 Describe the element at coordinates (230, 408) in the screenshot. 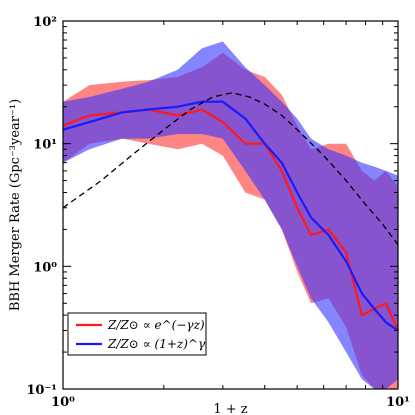

I see `x-axis-label: 1 + z` at that location.